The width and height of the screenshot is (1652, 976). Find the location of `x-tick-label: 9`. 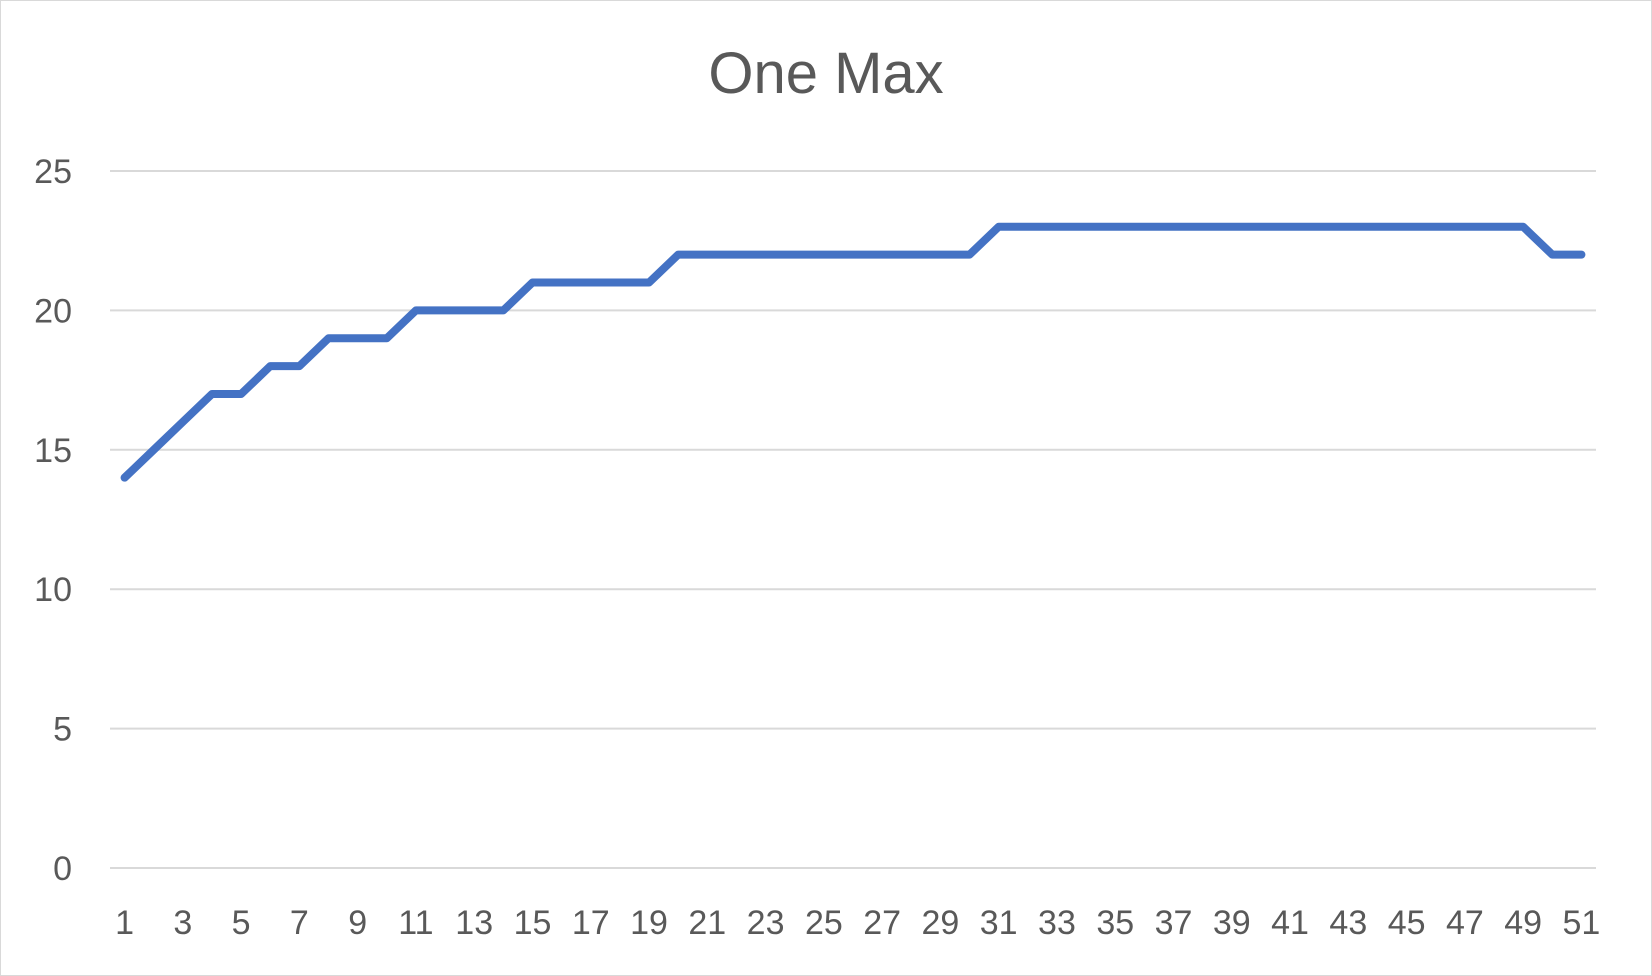

x-tick-label: 9 is located at coordinates (357, 923).